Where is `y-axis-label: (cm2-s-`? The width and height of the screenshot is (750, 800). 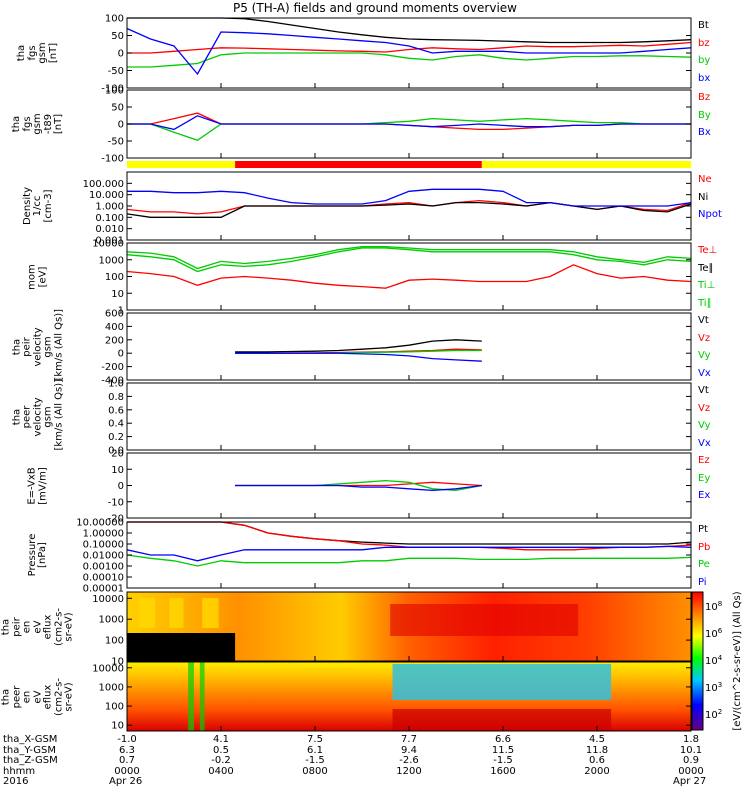 y-axis-label: (cm2-s- is located at coordinates (58, 696).